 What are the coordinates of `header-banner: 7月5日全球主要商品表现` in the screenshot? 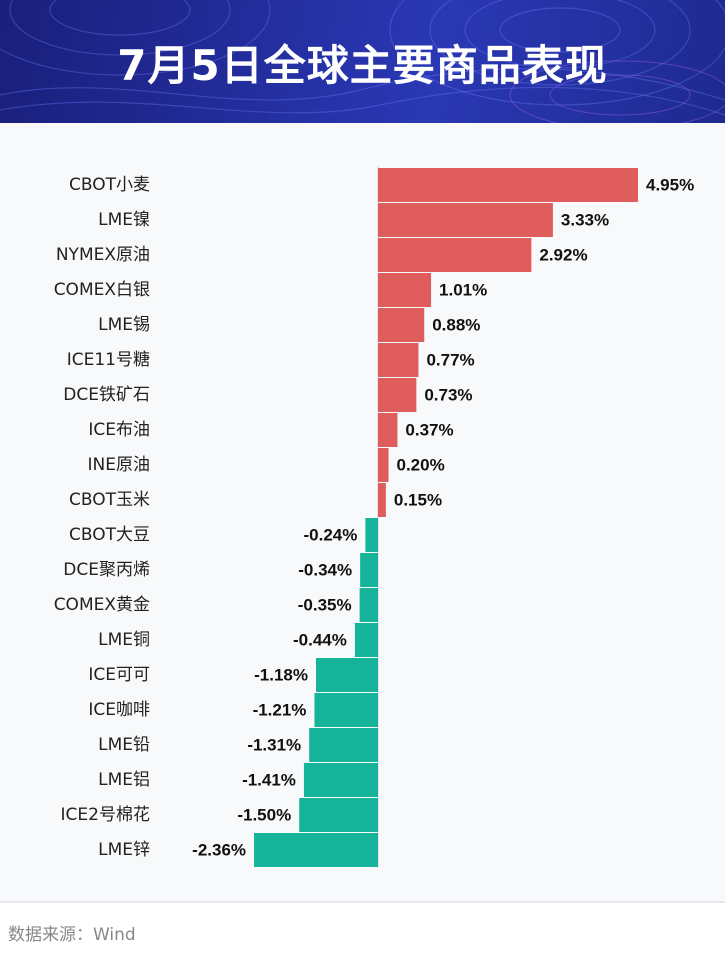 It's located at (362, 61).